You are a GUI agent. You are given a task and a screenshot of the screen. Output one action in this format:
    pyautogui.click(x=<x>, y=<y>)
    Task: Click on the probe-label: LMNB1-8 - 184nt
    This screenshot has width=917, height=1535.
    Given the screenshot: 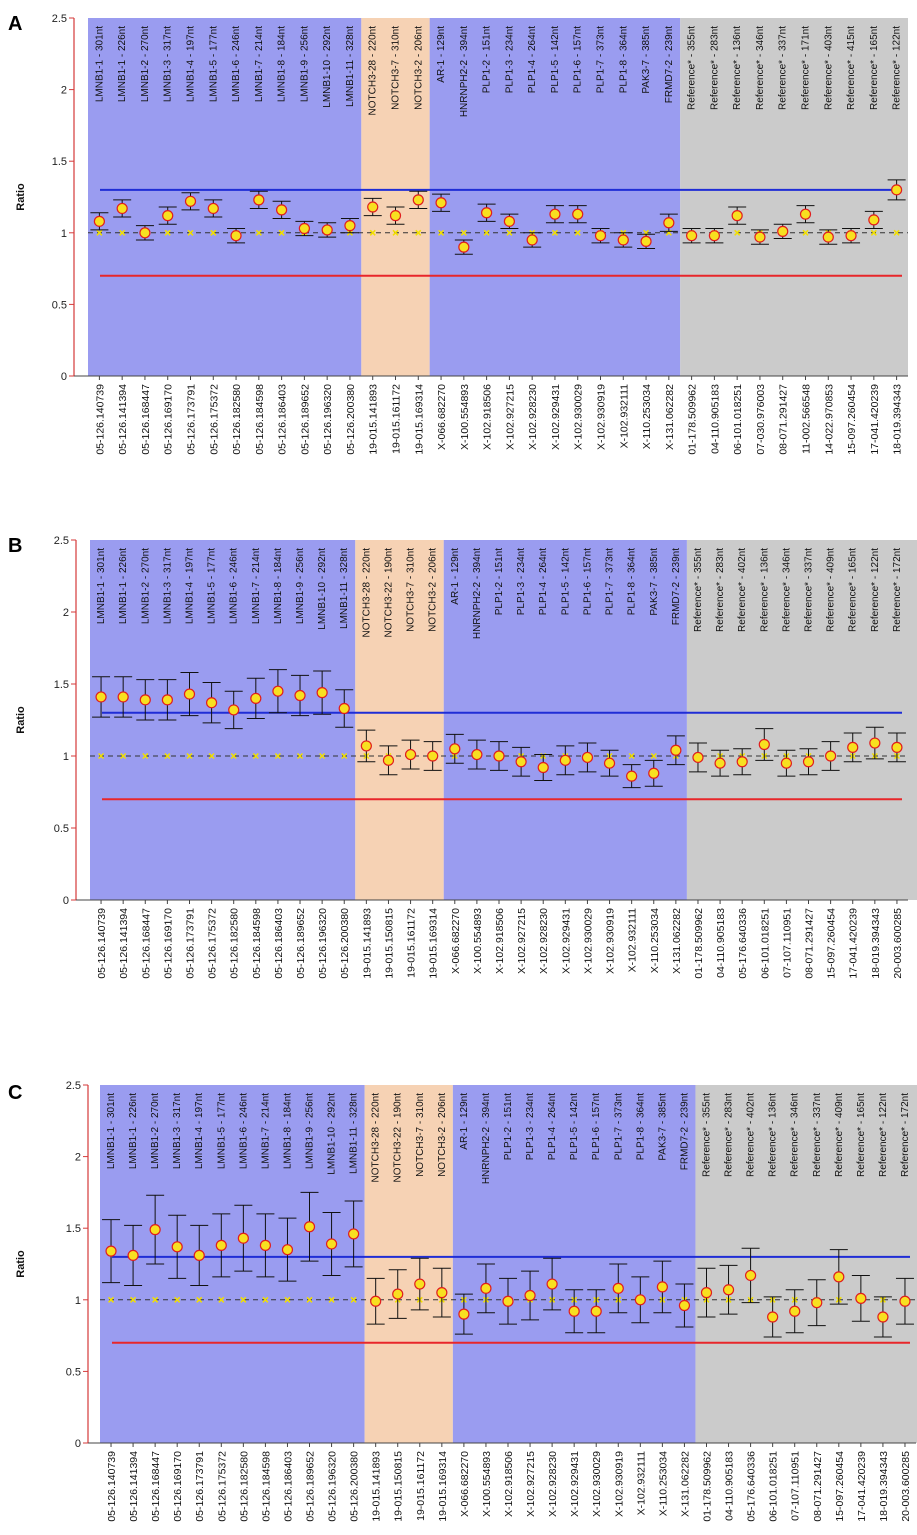 What is the action you would take?
    pyautogui.click(x=287, y=1131)
    